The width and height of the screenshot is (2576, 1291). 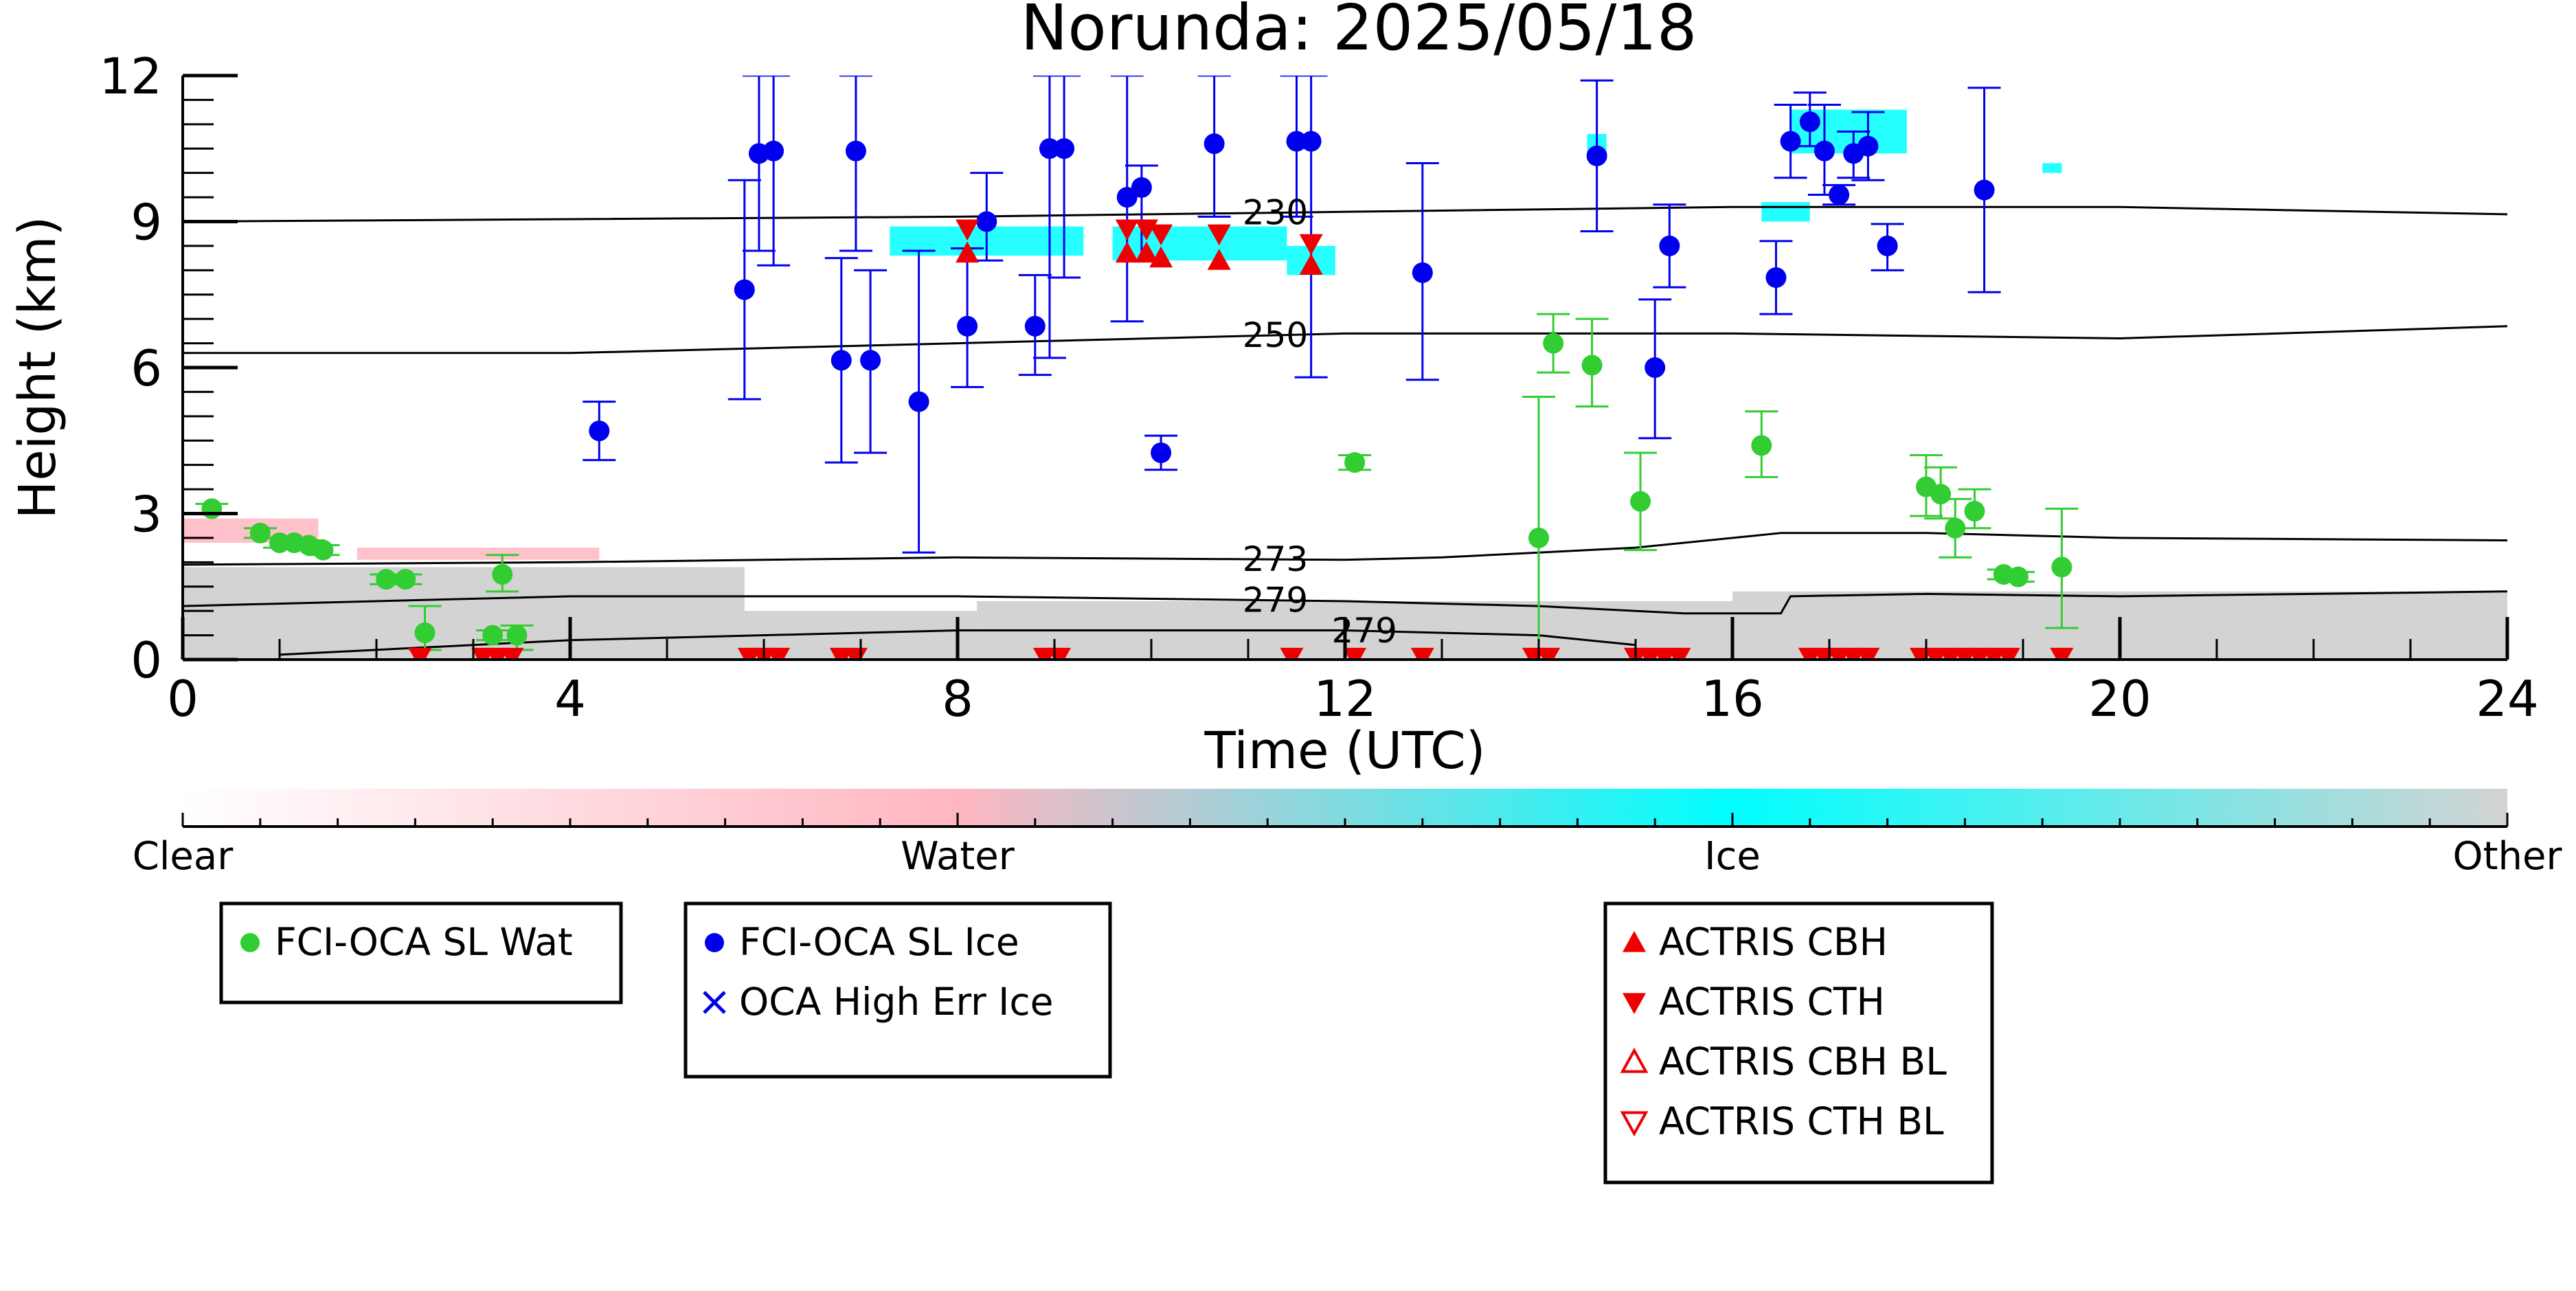 I want to click on y-tick-label: 12, so click(x=130, y=76).